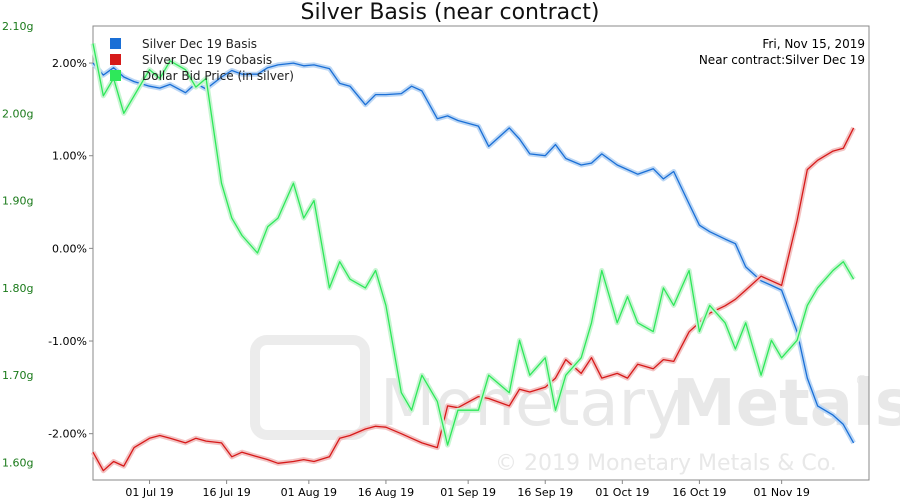  What do you see at coordinates (207, 60) in the screenshot?
I see `legend-label-cobasis: Silver Dec 19 Cobasis` at bounding box center [207, 60].